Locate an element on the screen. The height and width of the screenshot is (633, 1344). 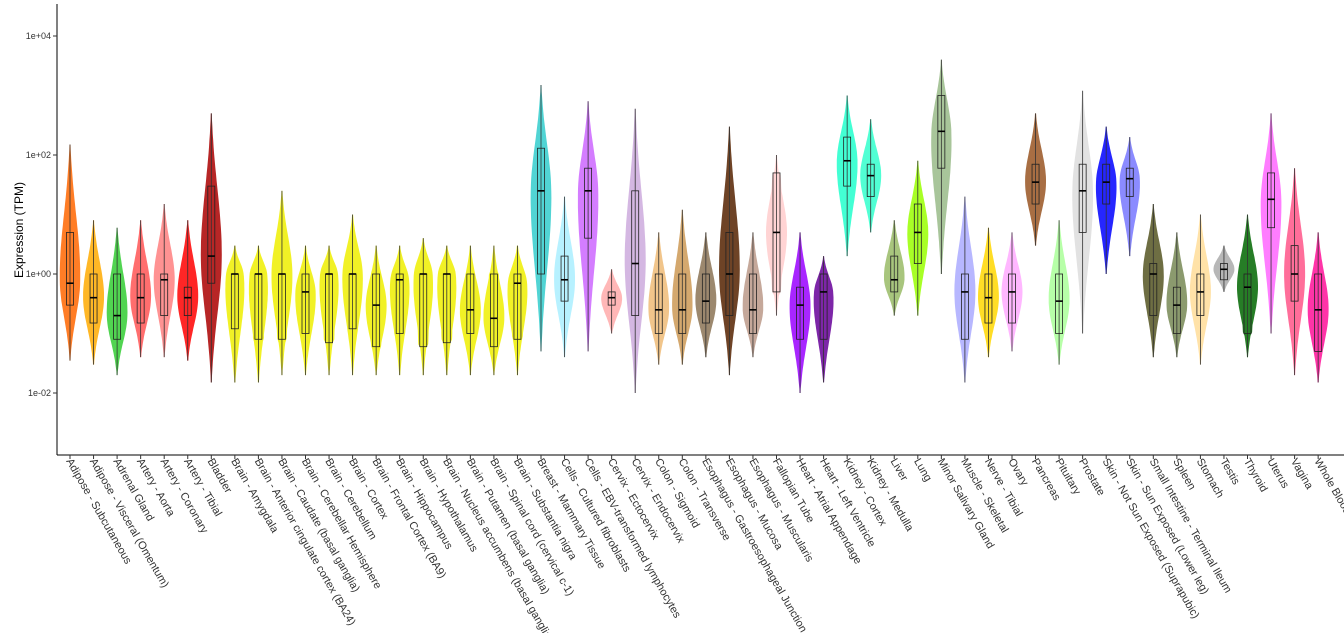
x-tick-label: Whole Blood is located at coordinates (1328, 487).